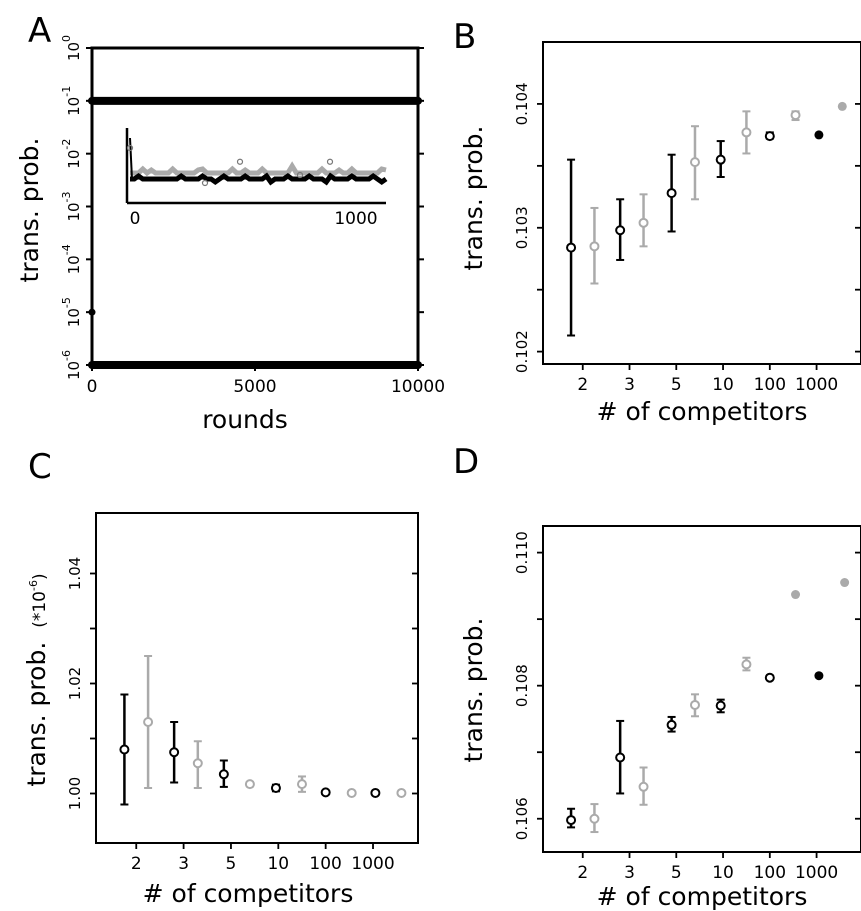 The height and width of the screenshot is (911, 861). I want to click on panel-b-xlabel: # of competitors, so click(702, 411).